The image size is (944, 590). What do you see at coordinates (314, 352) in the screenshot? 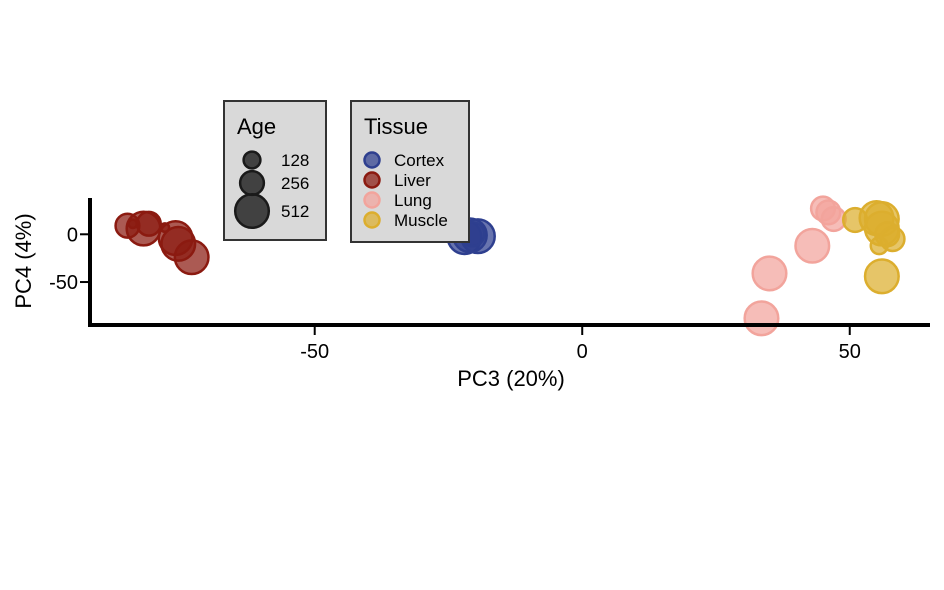
I see `x-tick-label: -50` at bounding box center [314, 352].